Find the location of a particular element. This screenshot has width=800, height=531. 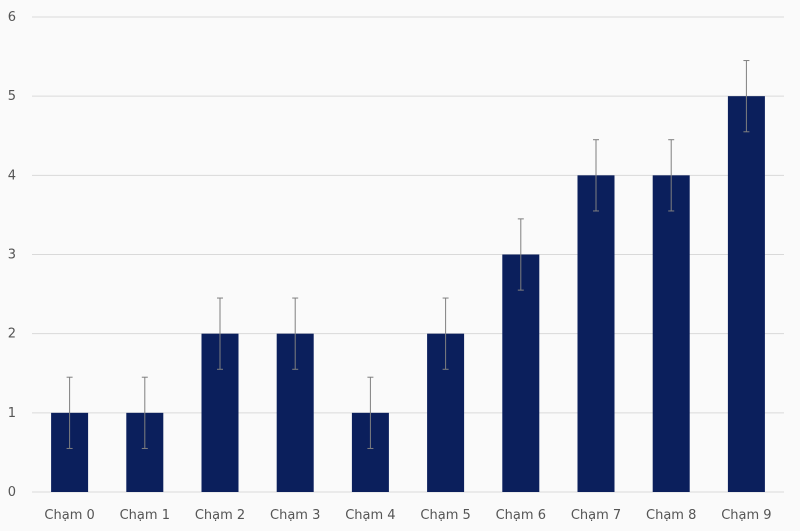

x-category-label: Chạm 4 is located at coordinates (370, 515).